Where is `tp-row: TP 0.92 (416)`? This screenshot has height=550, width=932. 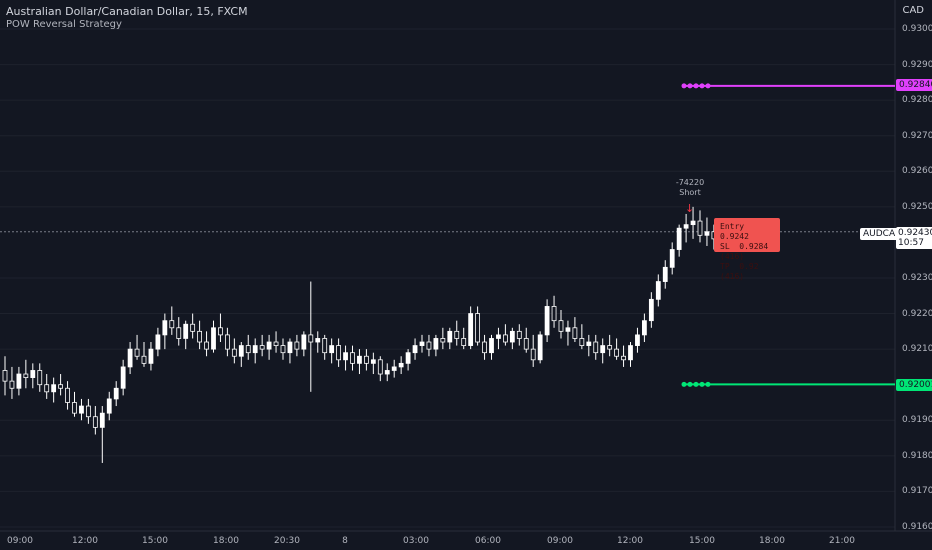
tp-row: TP 0.92 (416) is located at coordinates (750, 272).